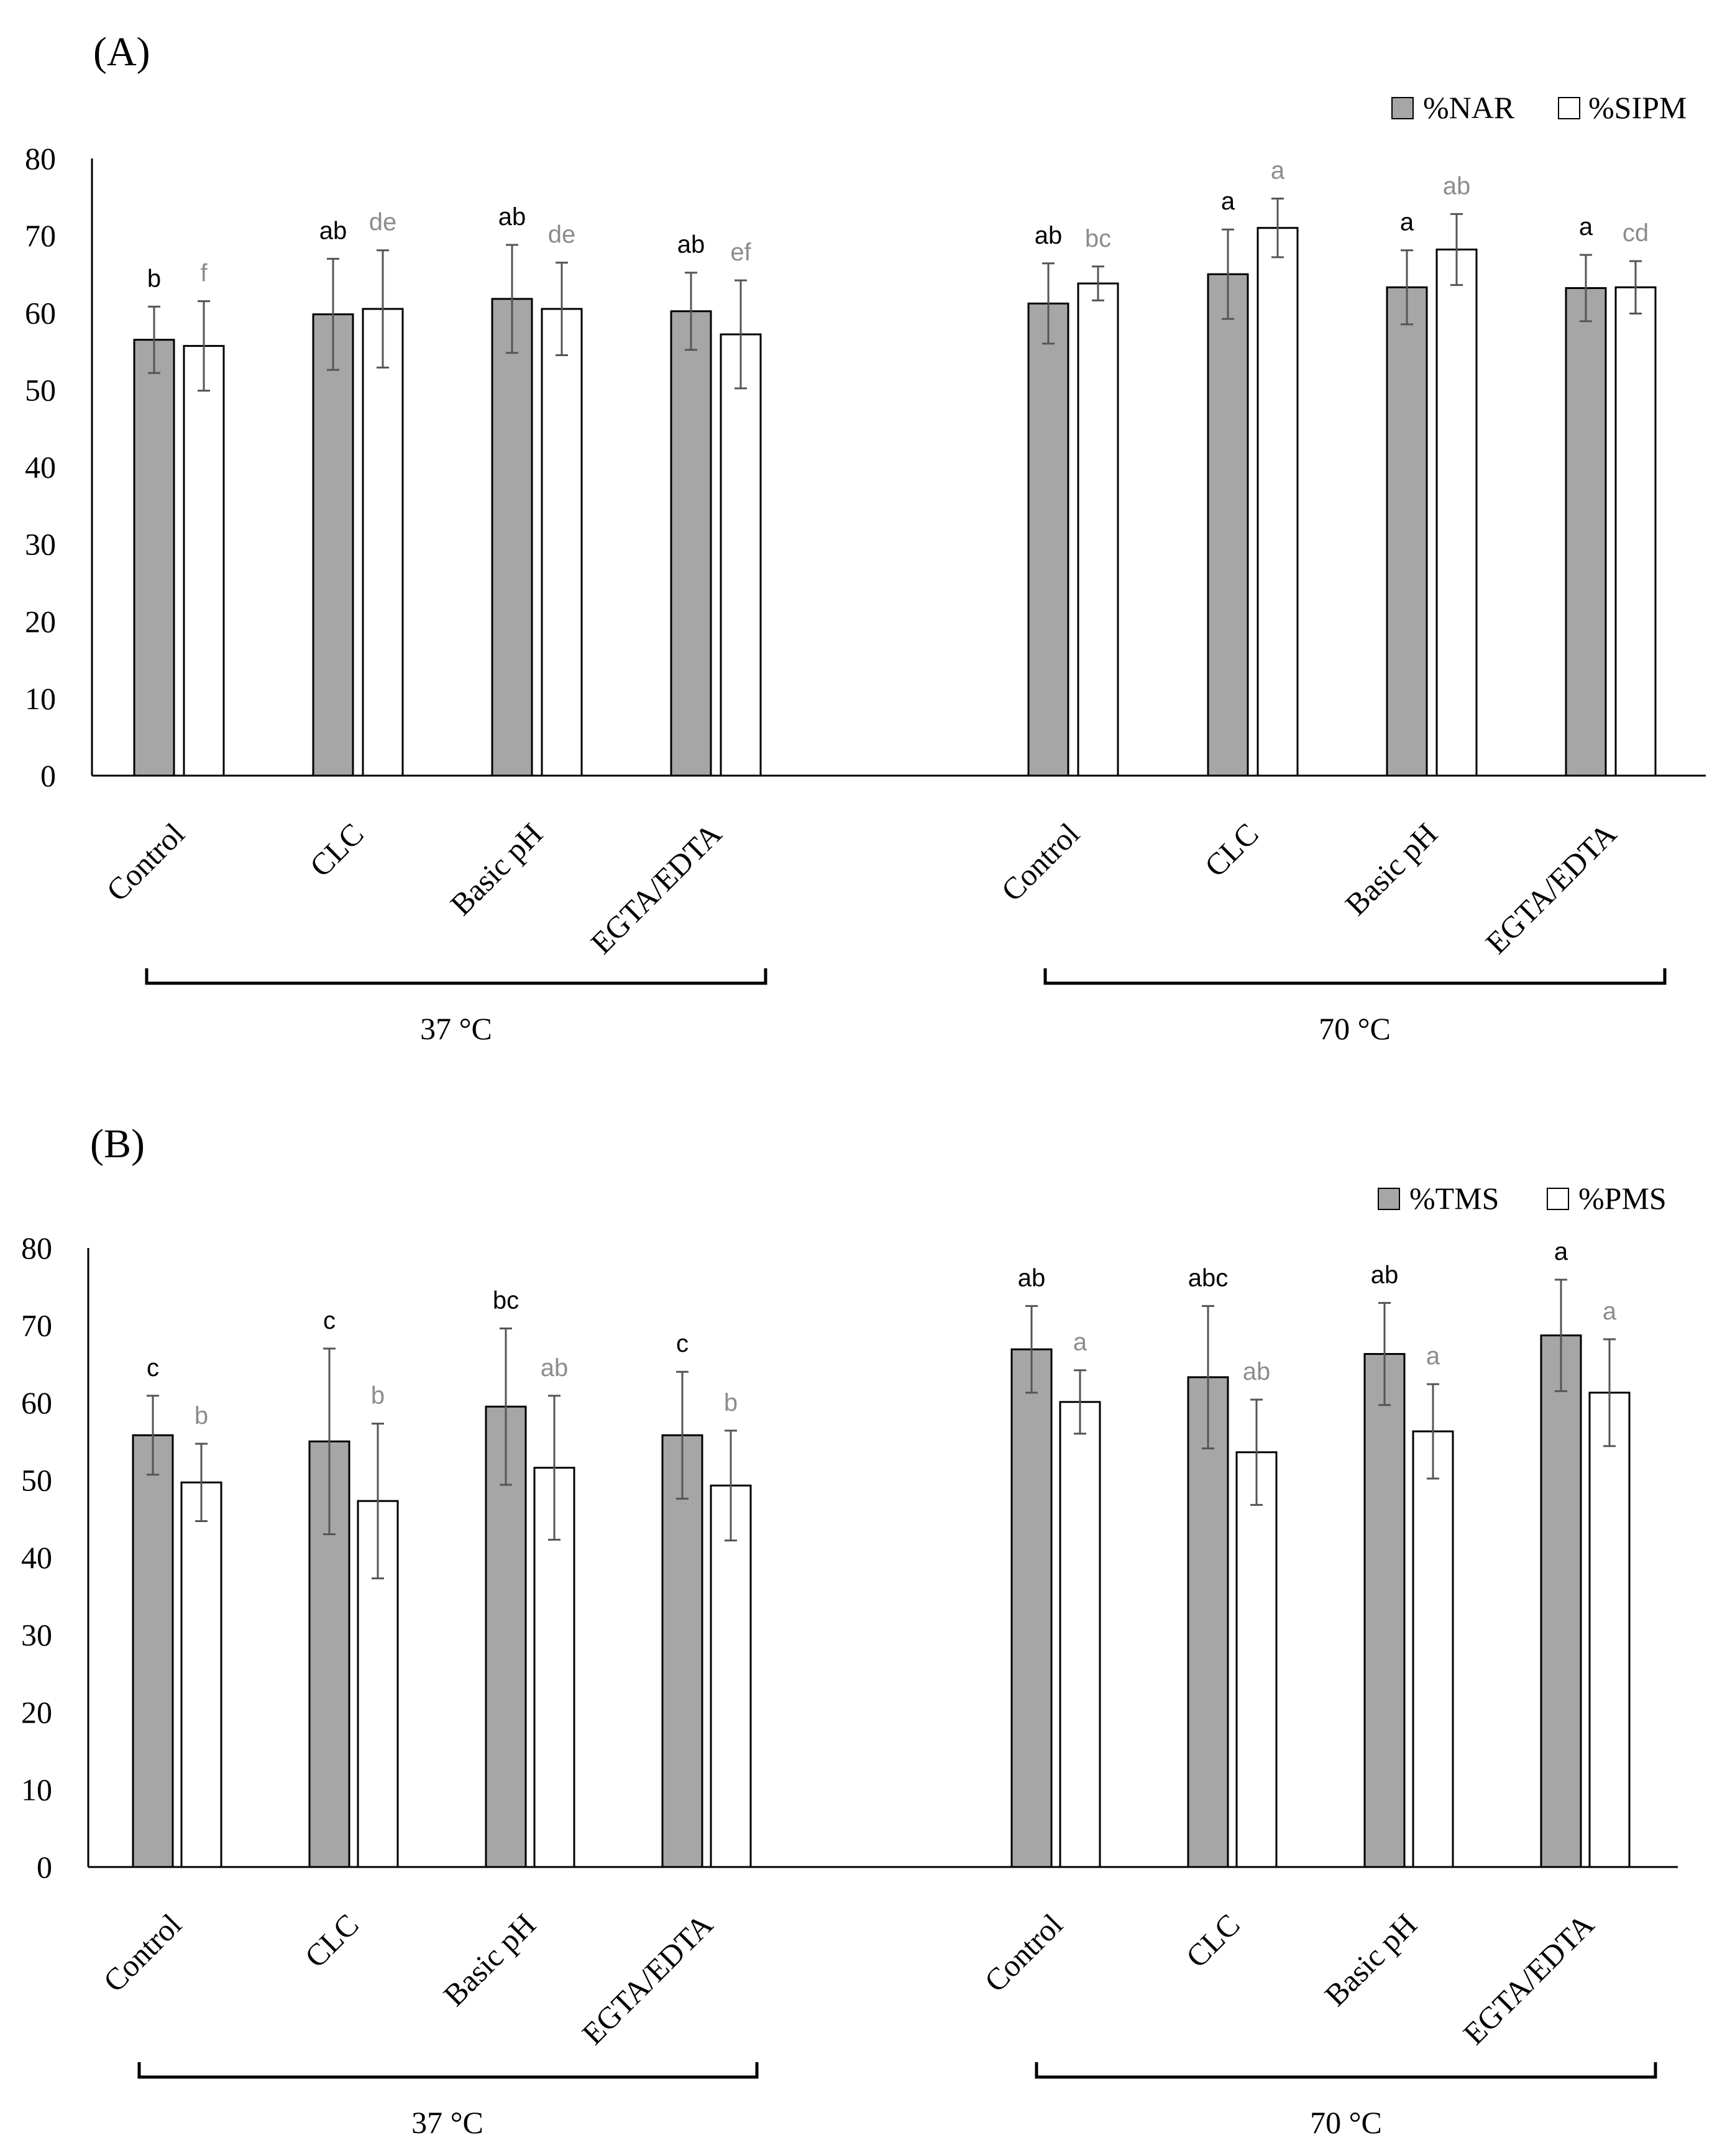 The height and width of the screenshot is (2156, 1735). What do you see at coordinates (456, 1007) in the screenshot?
I see `group-bracket-a-37: 37 °C` at bounding box center [456, 1007].